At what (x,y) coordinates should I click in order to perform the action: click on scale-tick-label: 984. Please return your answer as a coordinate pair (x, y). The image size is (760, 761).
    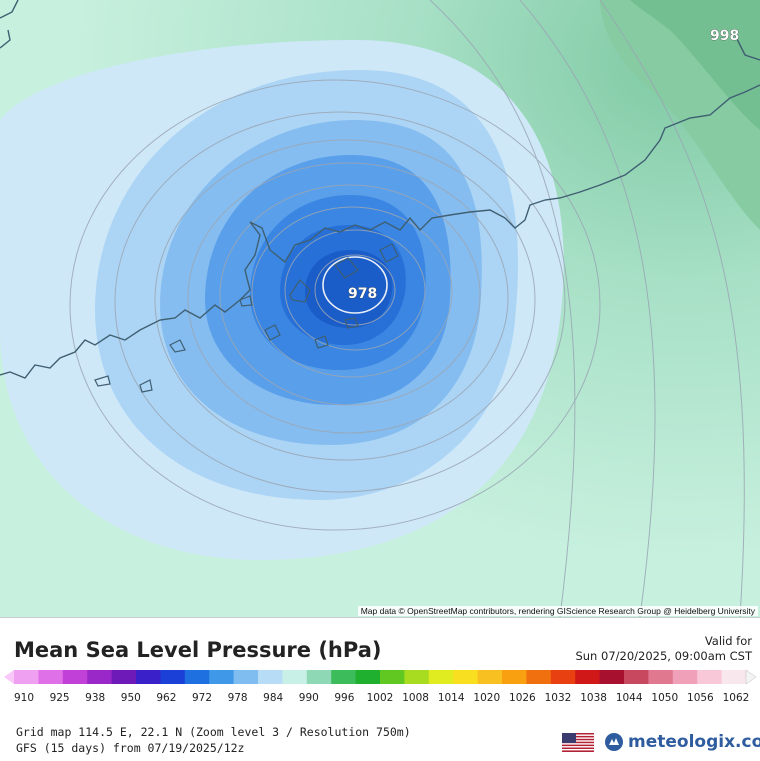
    Looking at the image, I should click on (273, 698).